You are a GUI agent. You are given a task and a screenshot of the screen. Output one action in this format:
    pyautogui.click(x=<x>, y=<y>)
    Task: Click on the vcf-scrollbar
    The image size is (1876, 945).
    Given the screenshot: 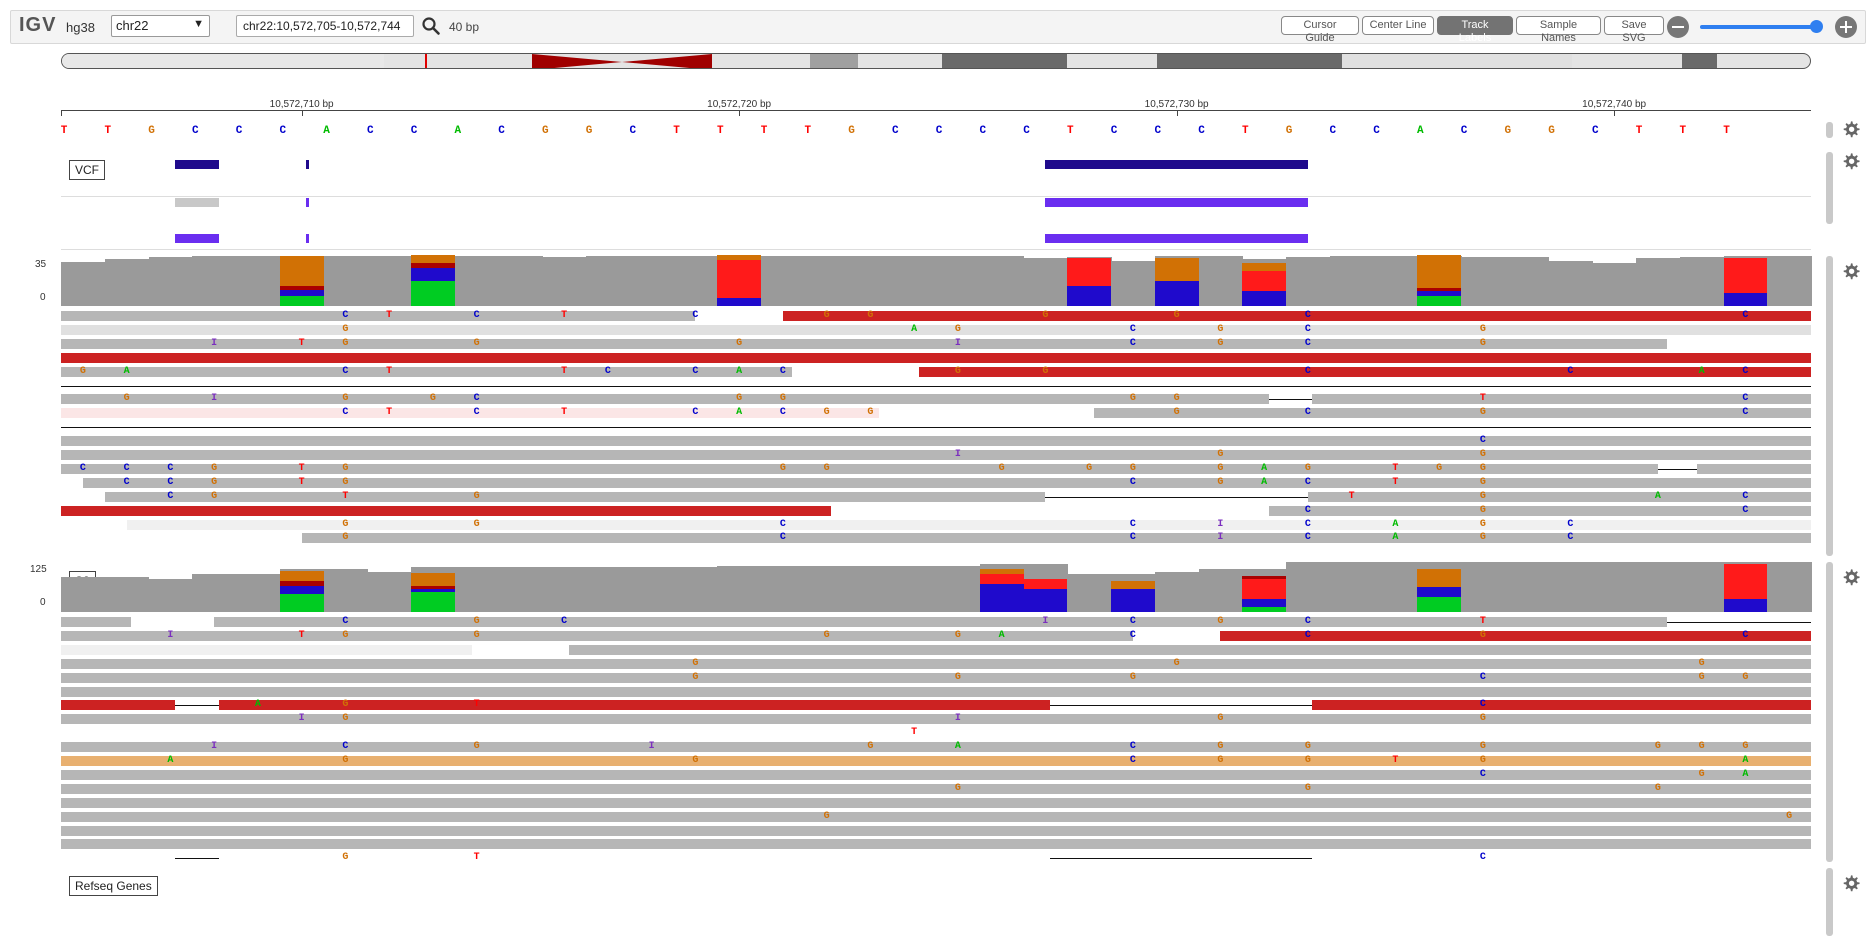 What is the action you would take?
    pyautogui.click(x=1829, y=188)
    